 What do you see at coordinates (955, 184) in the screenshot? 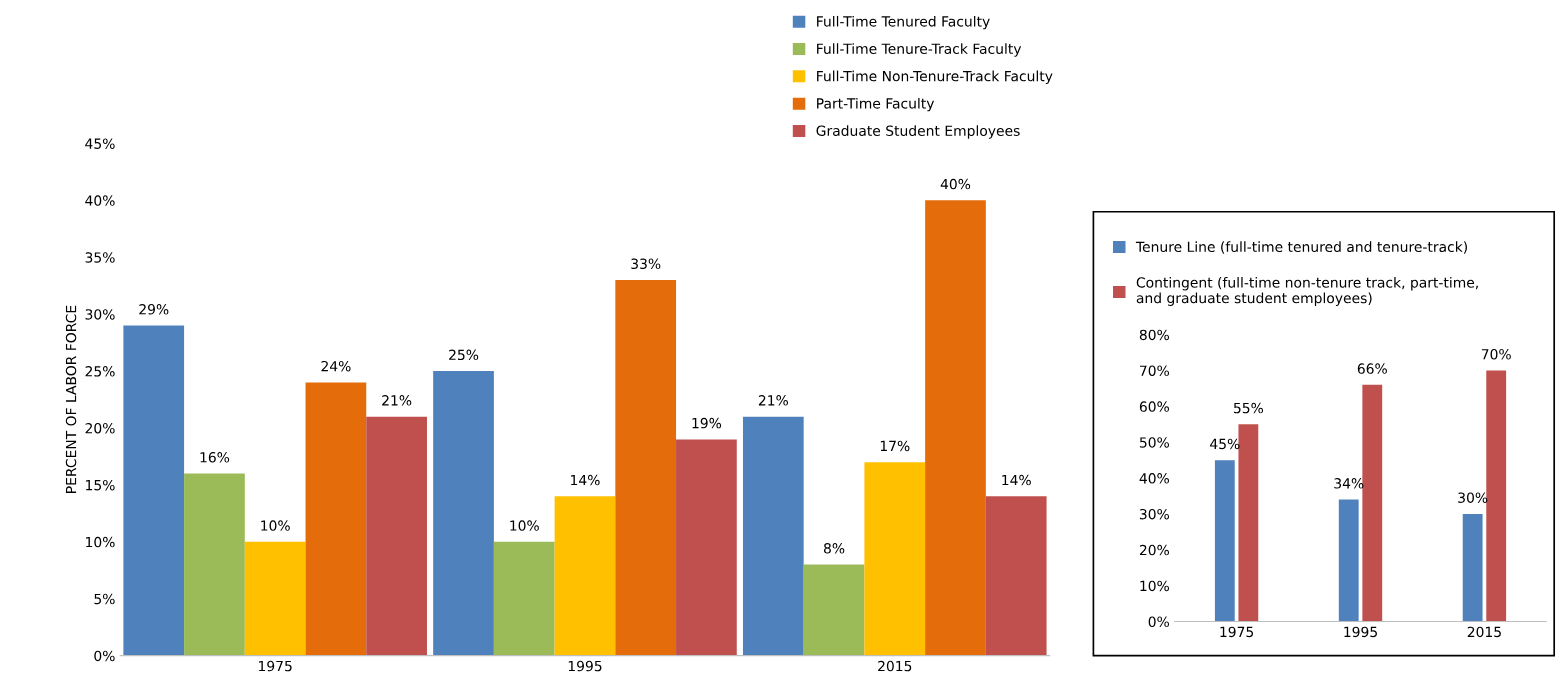
I see `data-label: 40%` at bounding box center [955, 184].